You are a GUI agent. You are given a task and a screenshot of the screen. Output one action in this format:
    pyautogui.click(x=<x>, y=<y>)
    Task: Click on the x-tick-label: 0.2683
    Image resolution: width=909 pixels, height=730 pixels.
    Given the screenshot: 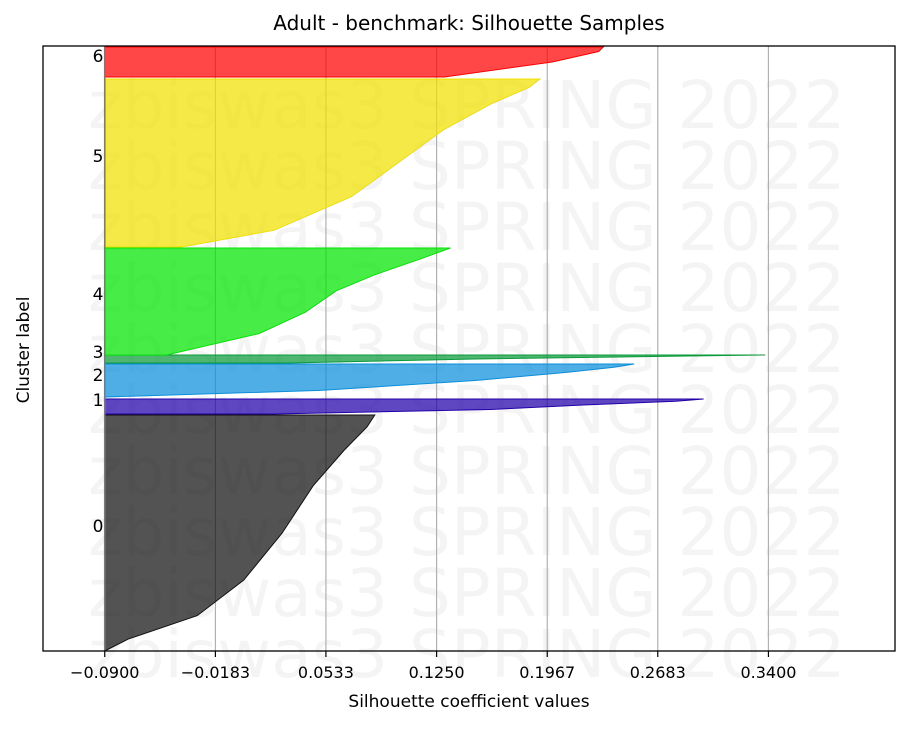 What is the action you would take?
    pyautogui.click(x=658, y=672)
    